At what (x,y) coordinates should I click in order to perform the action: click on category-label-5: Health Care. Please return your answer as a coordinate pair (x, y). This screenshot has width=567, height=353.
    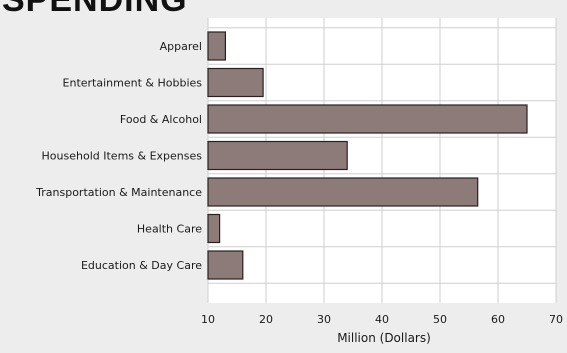
    Looking at the image, I should click on (169, 229).